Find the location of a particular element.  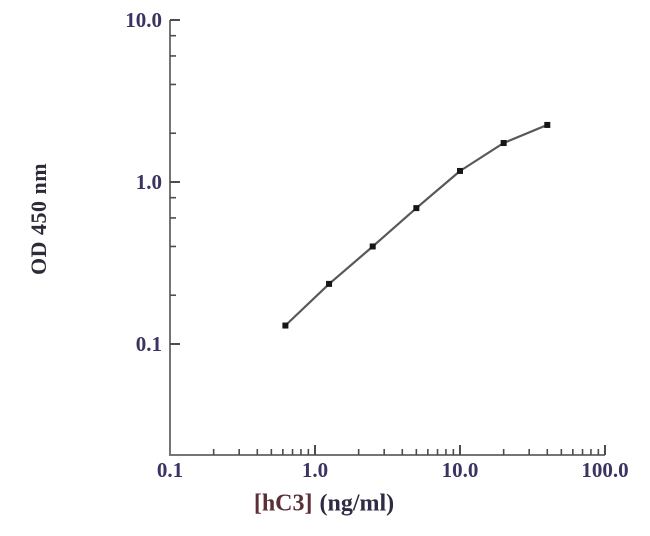

x-axis-title: [hC3] (ng/ml) is located at coordinates (324, 504).